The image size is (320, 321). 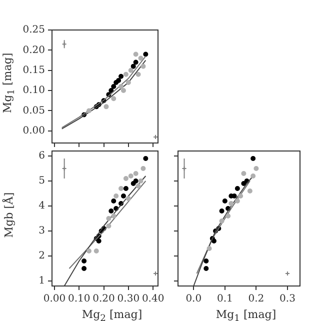 I want to click on x-tick-label: 0.30, so click(x=128, y=299).